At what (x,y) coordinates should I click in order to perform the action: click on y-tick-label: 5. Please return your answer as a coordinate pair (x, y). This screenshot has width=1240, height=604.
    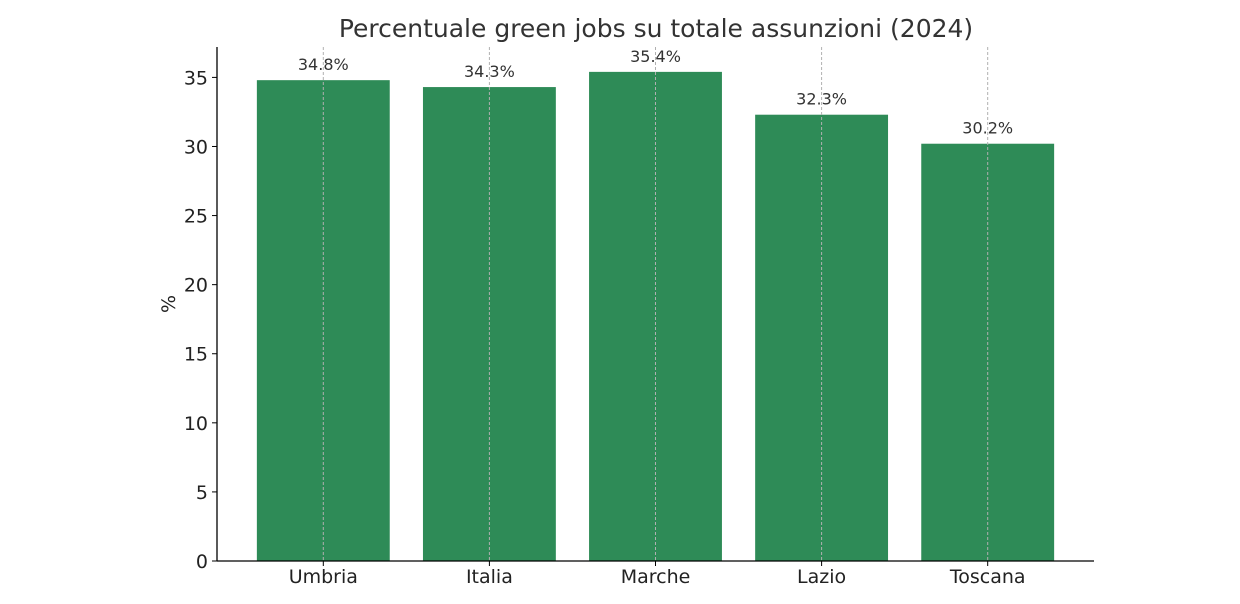
    Looking at the image, I should click on (202, 493).